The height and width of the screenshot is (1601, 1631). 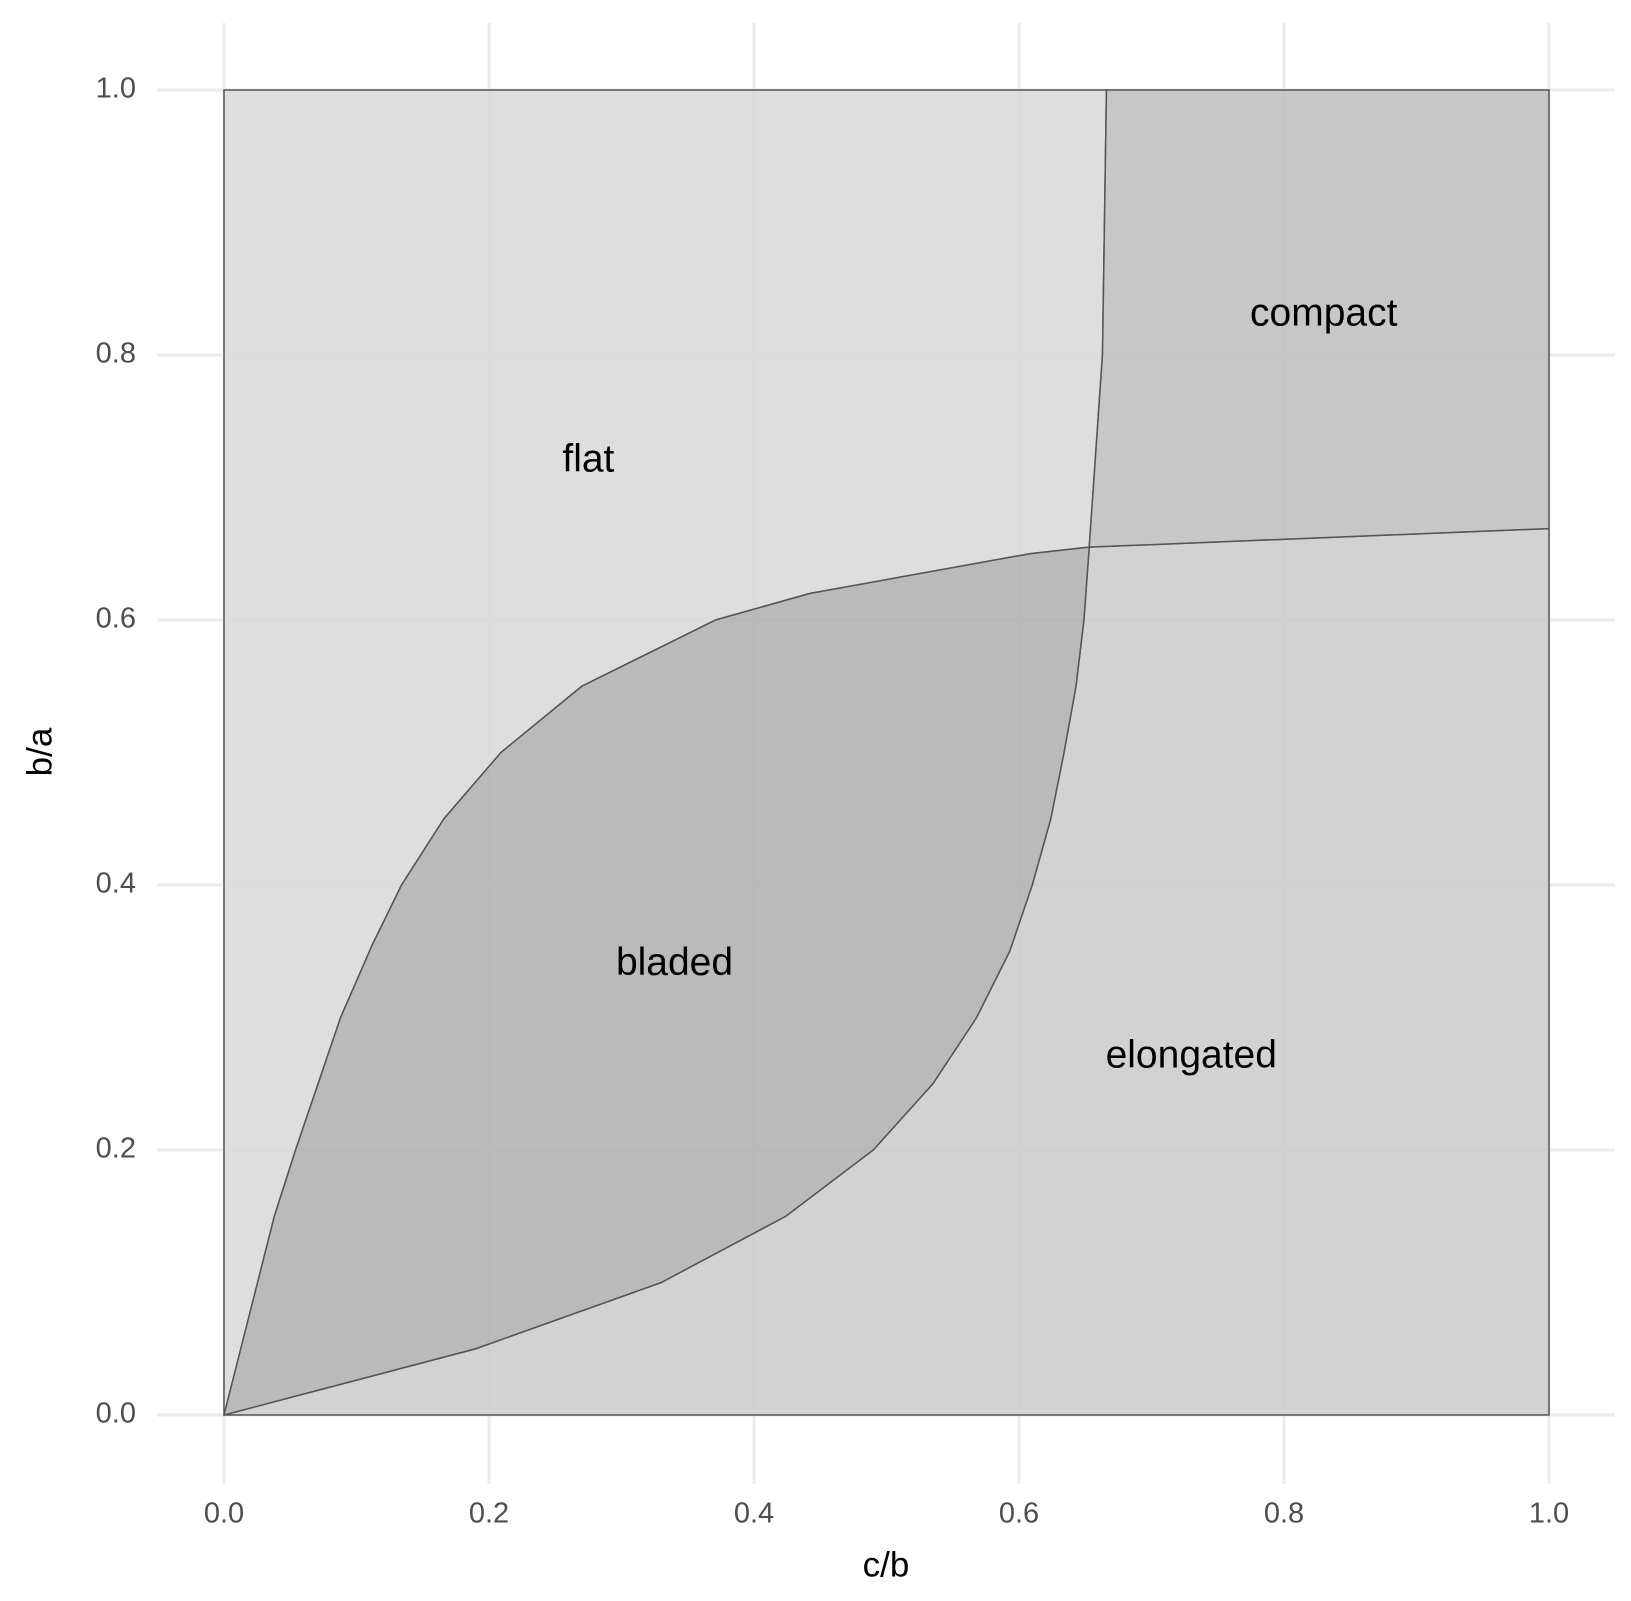 I want to click on region-label: bladed, so click(x=674, y=962).